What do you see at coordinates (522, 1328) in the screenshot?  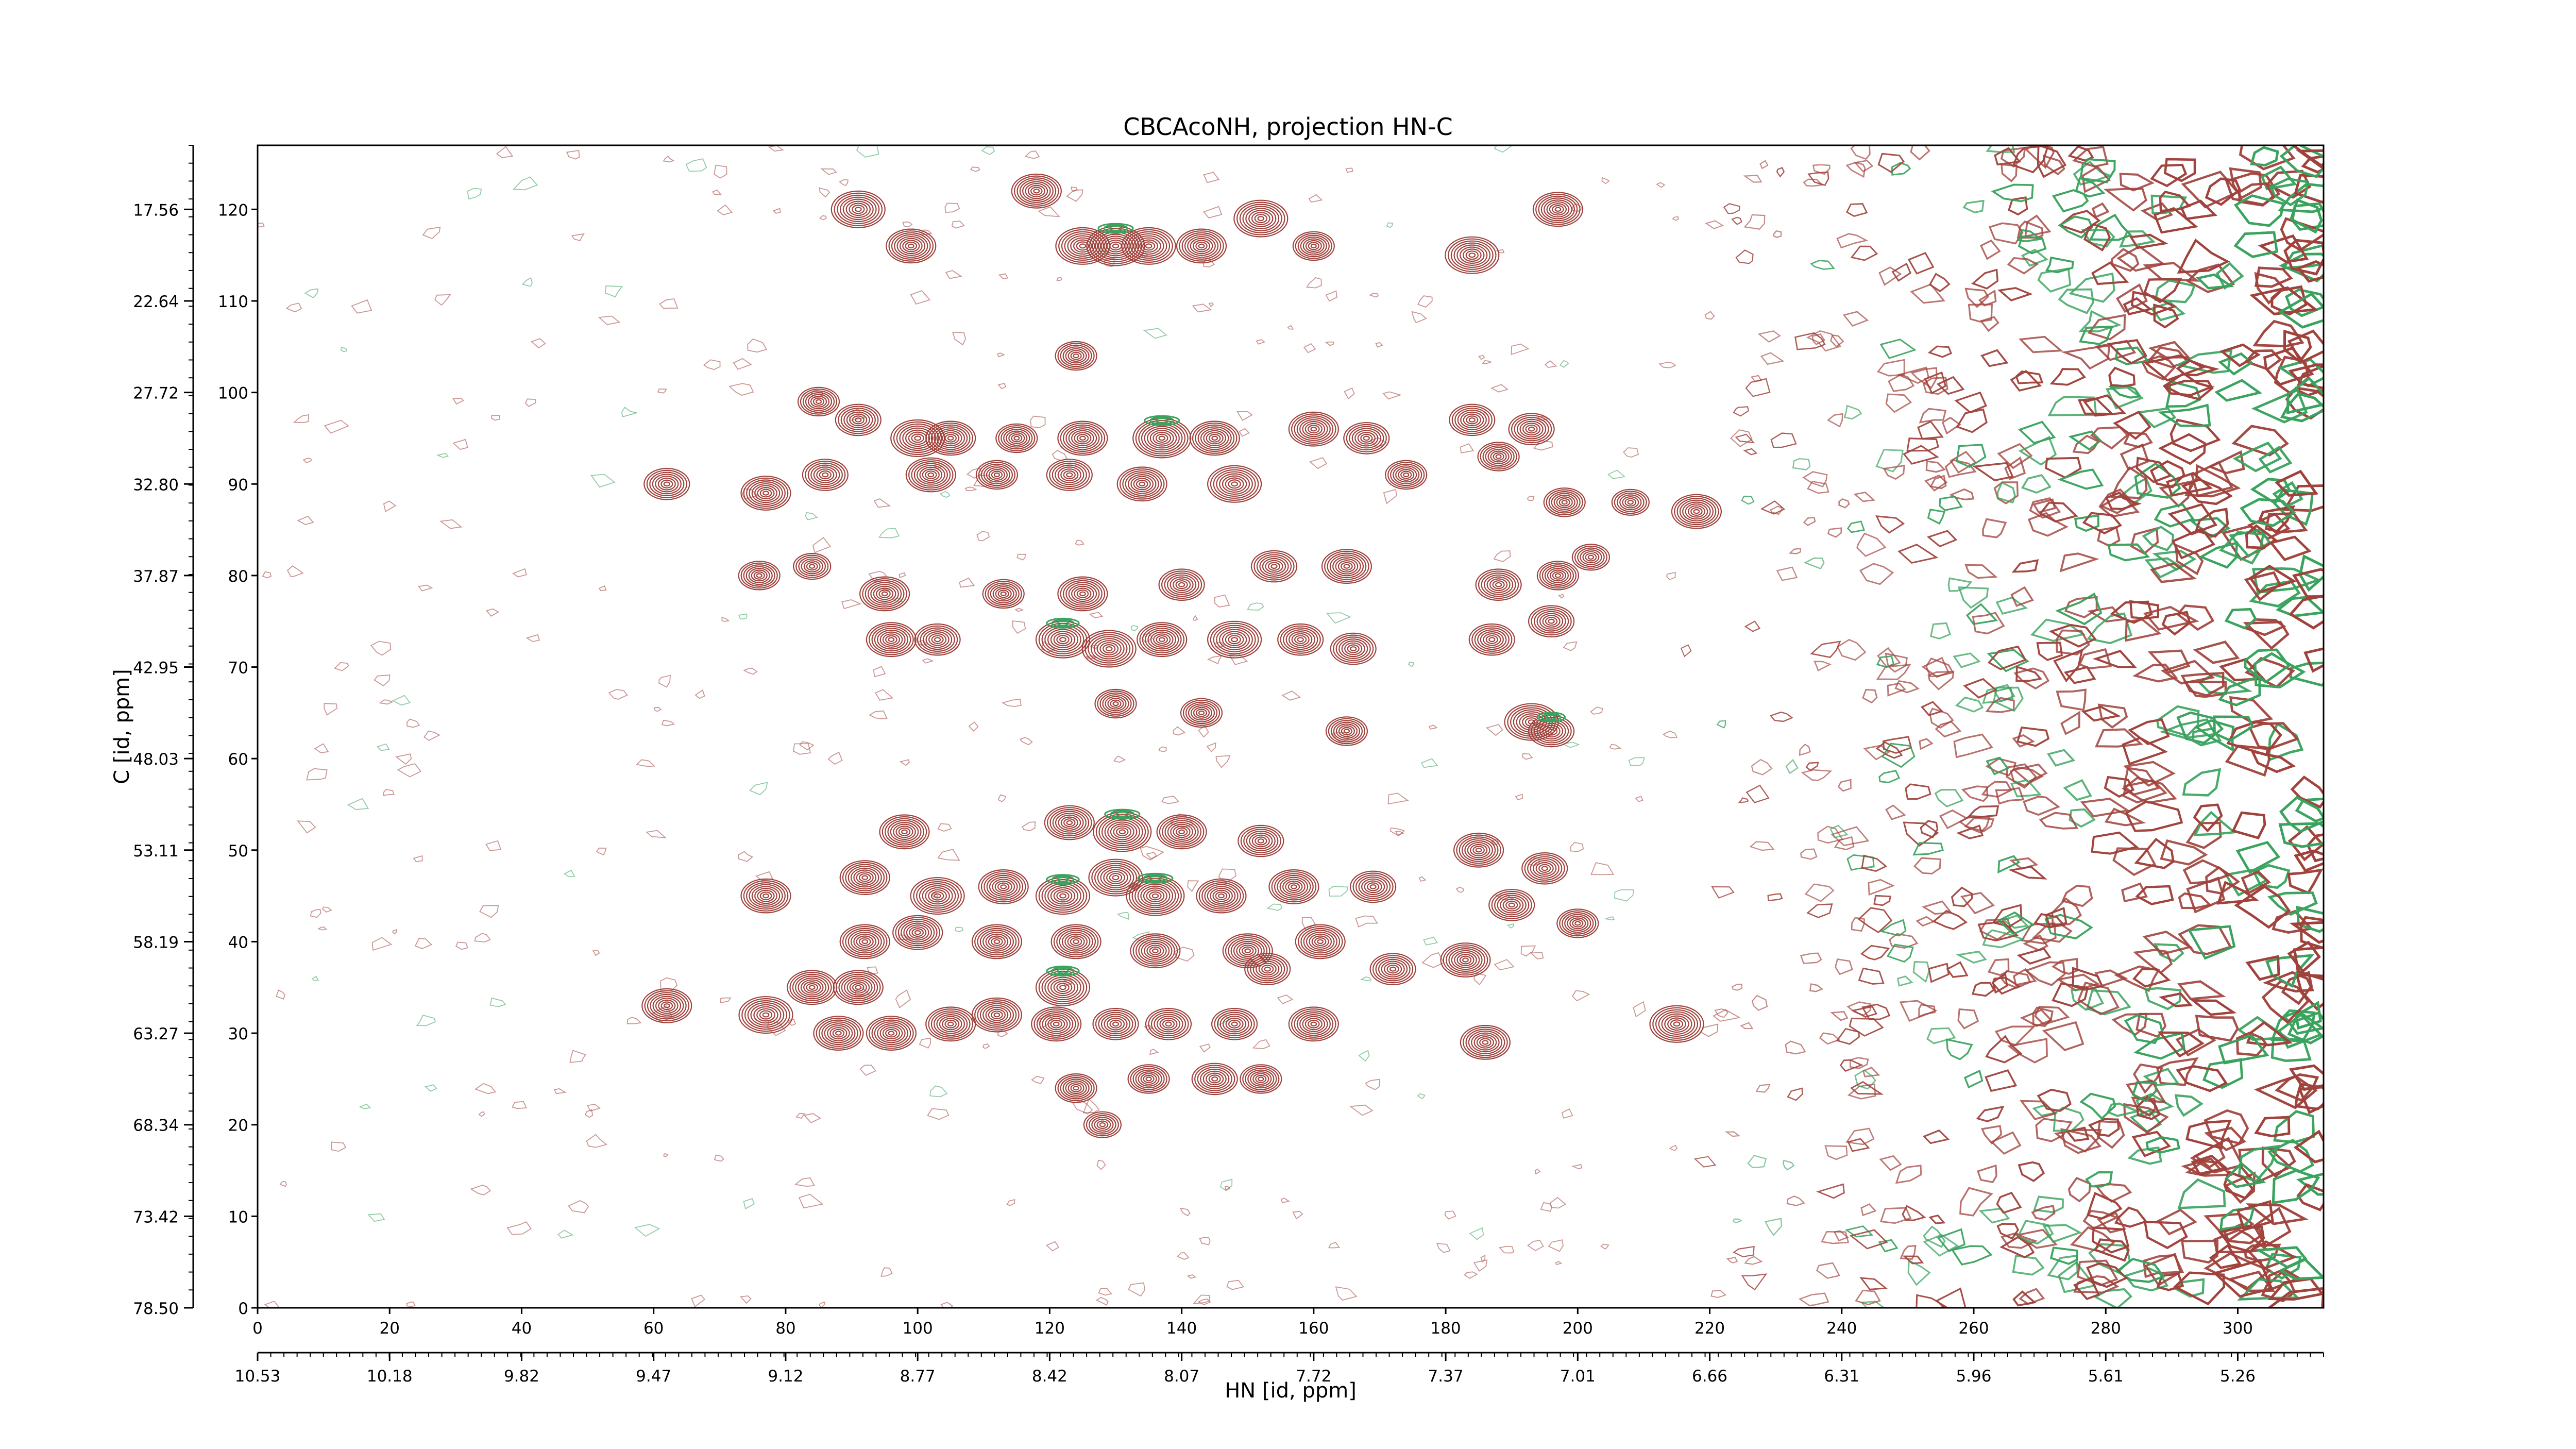 I see `x-index-tick-label: 40` at bounding box center [522, 1328].